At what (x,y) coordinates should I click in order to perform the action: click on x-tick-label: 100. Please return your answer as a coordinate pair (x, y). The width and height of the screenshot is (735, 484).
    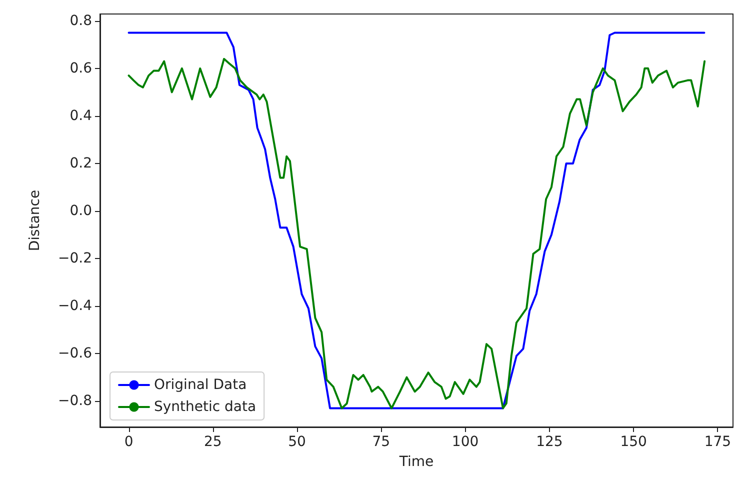
    Looking at the image, I should click on (465, 442).